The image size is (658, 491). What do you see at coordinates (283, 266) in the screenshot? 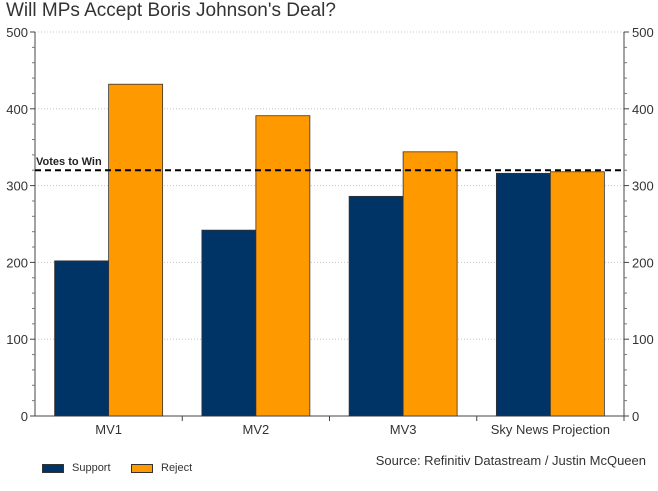
I see `bar-reject-mv2` at bounding box center [283, 266].